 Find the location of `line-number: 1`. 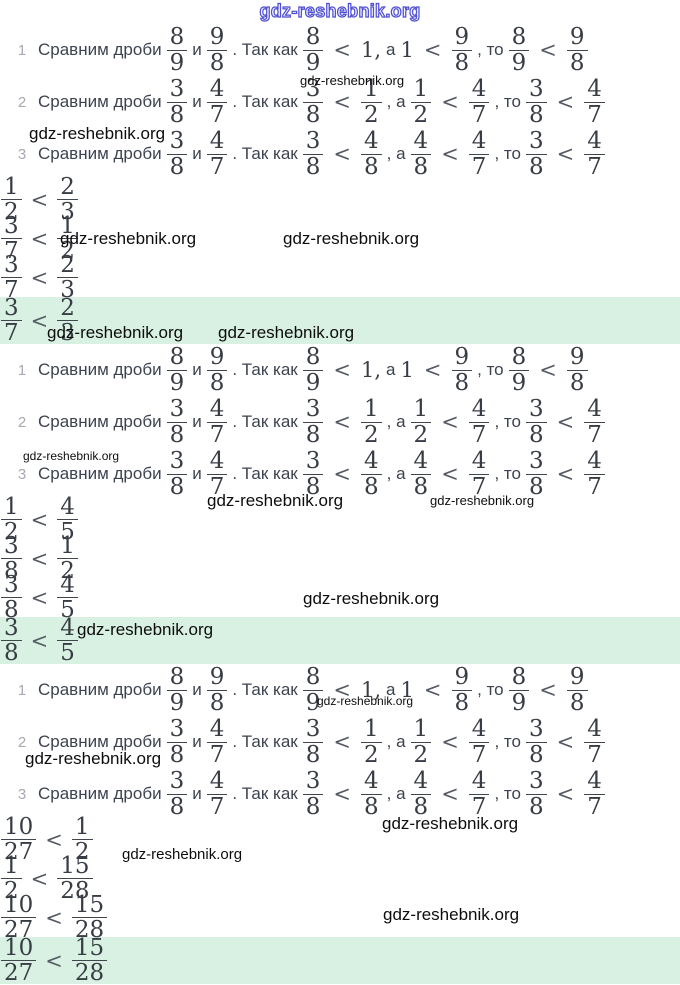

line-number: 1 is located at coordinates (22, 50).